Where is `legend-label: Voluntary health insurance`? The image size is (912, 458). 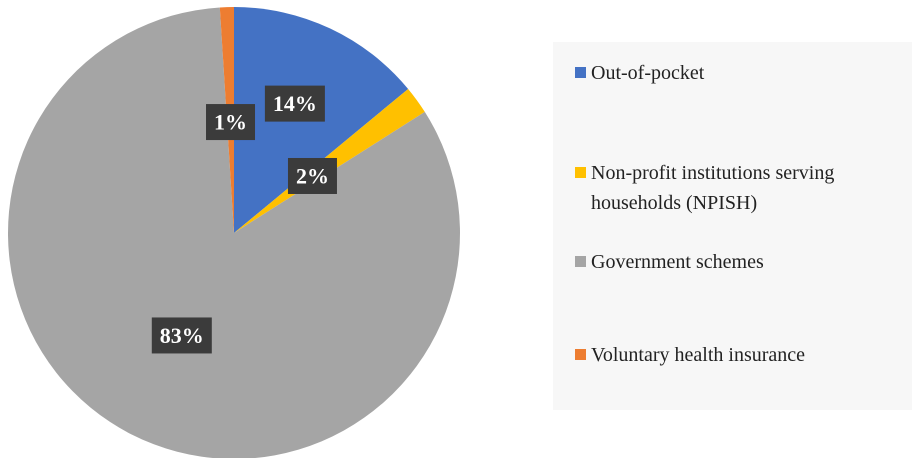
legend-label: Voluntary health insurance is located at coordinates (698, 355).